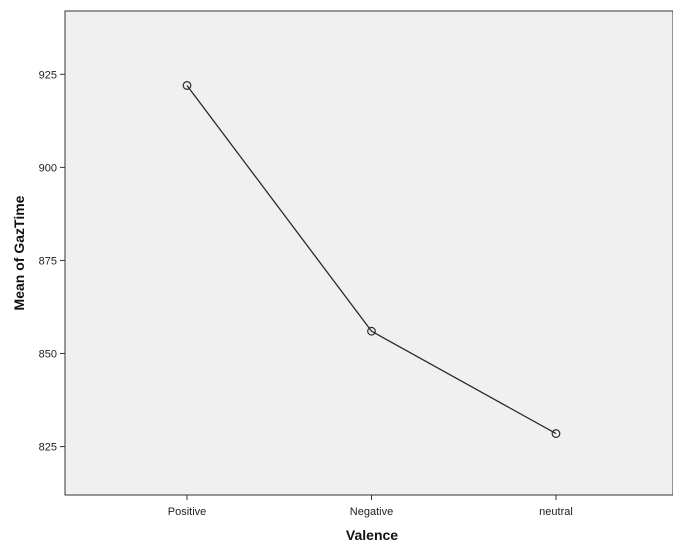  Describe the element at coordinates (556, 512) in the screenshot. I see `x-tick-label: neutral` at that location.